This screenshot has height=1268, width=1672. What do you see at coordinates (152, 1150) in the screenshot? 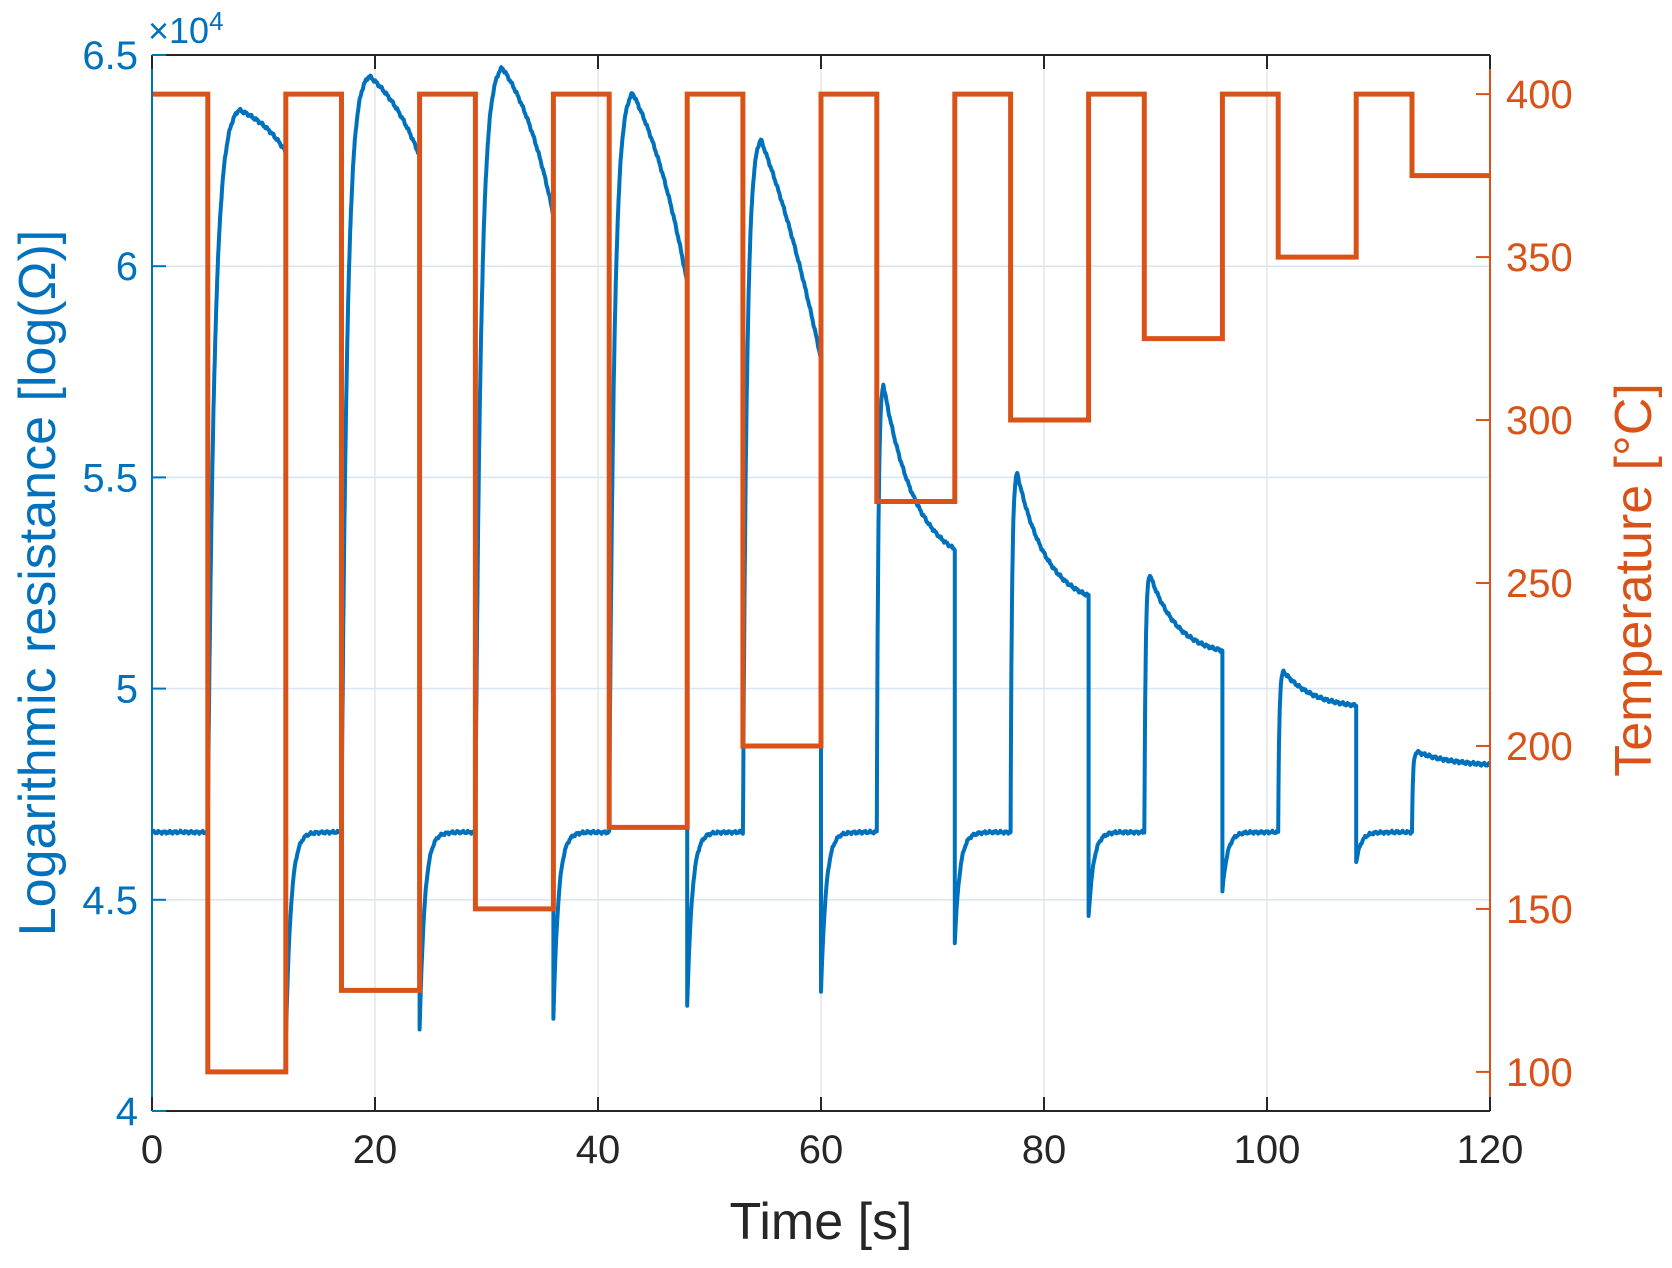
I see `x-tick-label: 0` at bounding box center [152, 1150].